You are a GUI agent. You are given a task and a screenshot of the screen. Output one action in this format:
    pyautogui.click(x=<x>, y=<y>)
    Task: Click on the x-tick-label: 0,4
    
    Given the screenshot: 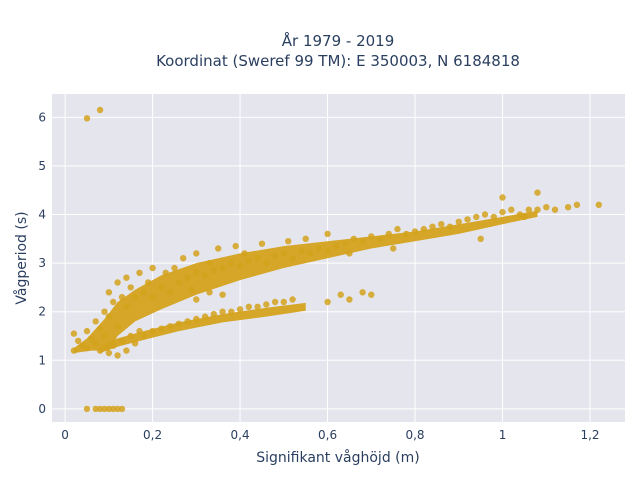 What is the action you would take?
    pyautogui.click(x=240, y=435)
    